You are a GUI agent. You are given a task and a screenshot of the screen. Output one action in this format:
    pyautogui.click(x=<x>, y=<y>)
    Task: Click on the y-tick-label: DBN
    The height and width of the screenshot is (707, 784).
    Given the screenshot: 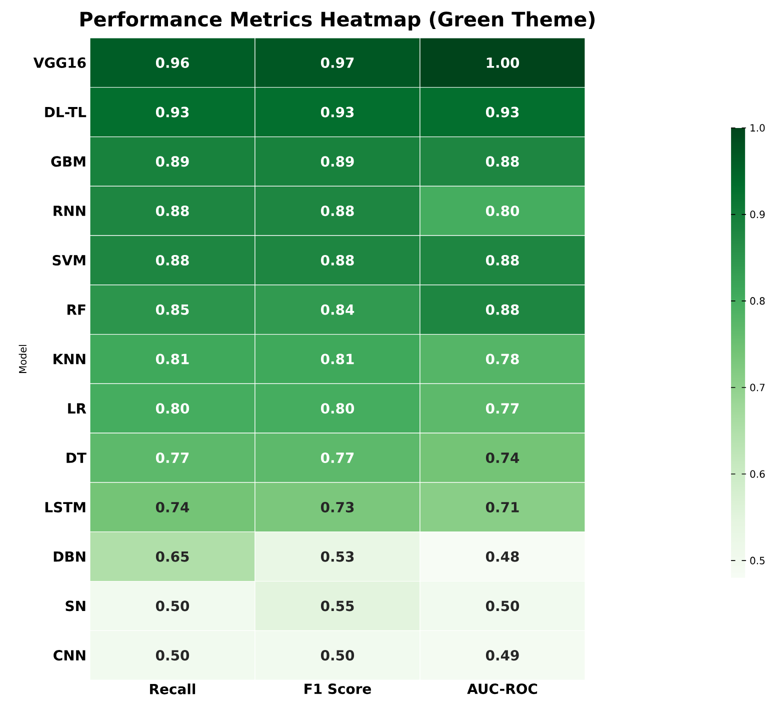 What is the action you would take?
    pyautogui.click(x=70, y=556)
    